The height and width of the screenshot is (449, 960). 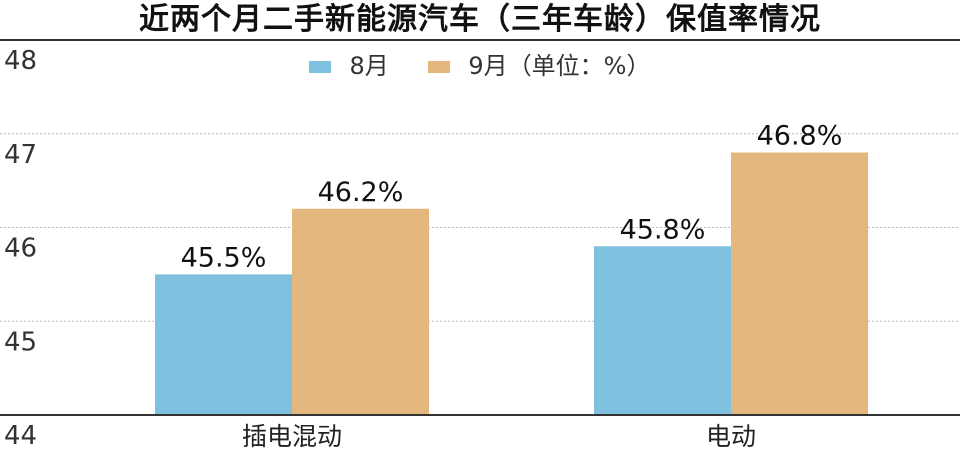 What do you see at coordinates (20, 342) in the screenshot?
I see `y-tick-label: 45` at bounding box center [20, 342].